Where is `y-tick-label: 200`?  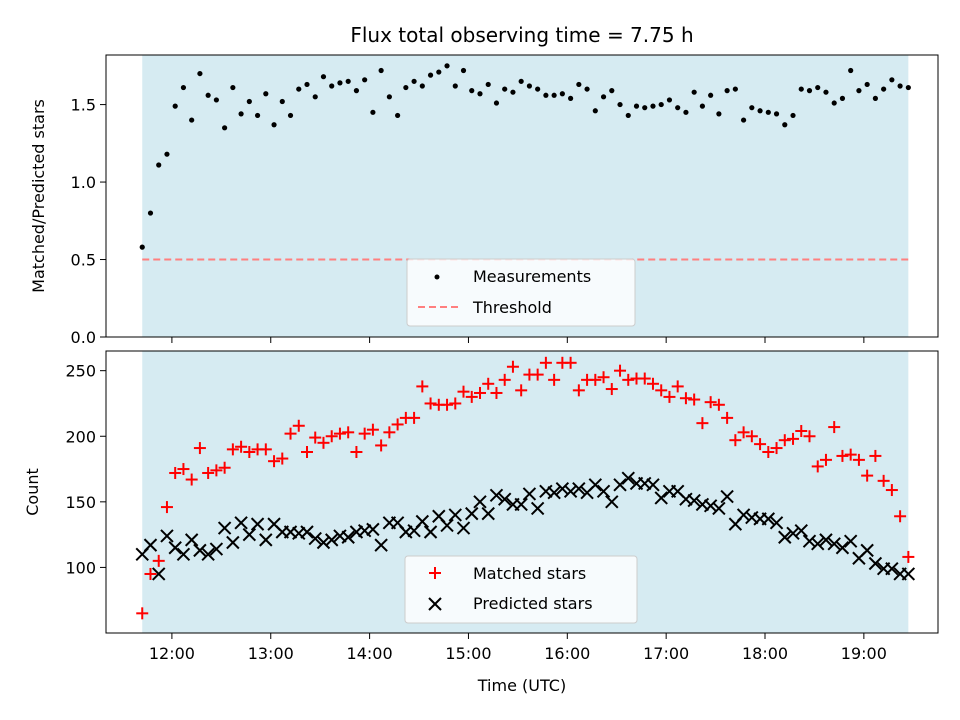
y-tick-label: 200 is located at coordinates (80, 436).